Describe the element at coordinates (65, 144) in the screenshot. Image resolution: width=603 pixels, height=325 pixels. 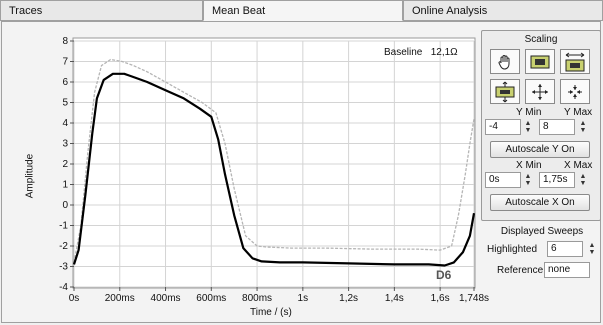
I see `y-tick-label: 3` at that location.